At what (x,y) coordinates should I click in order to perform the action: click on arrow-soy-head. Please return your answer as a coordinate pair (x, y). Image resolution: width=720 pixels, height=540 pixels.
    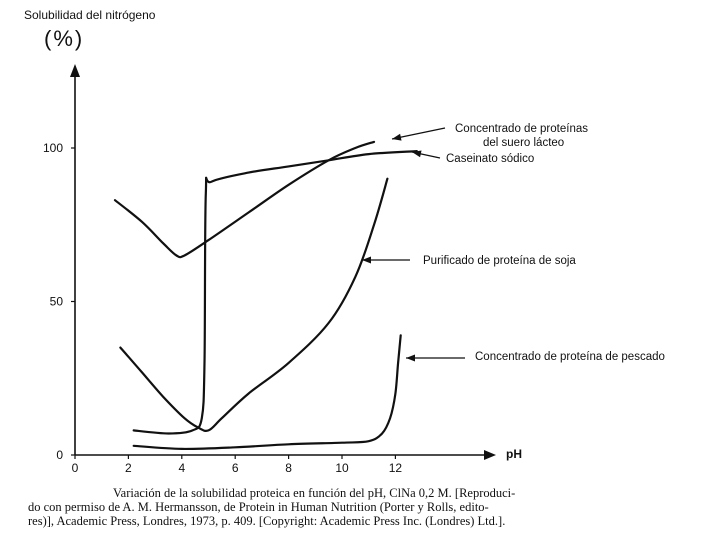
    Looking at the image, I should click on (366, 260).